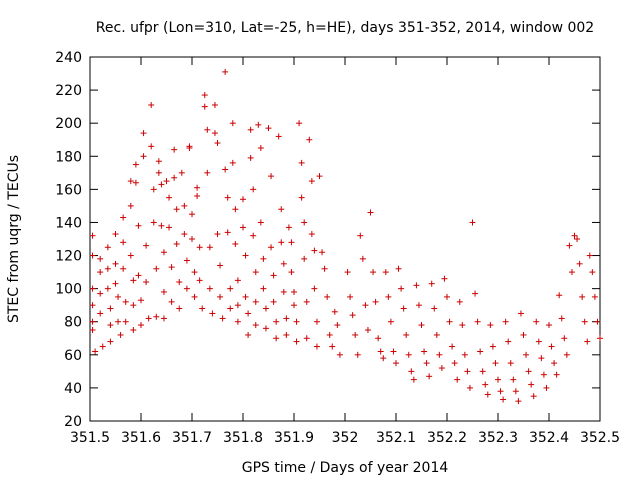 The image size is (640, 480). I want to click on y-tick-label: 20, so click(73, 422).